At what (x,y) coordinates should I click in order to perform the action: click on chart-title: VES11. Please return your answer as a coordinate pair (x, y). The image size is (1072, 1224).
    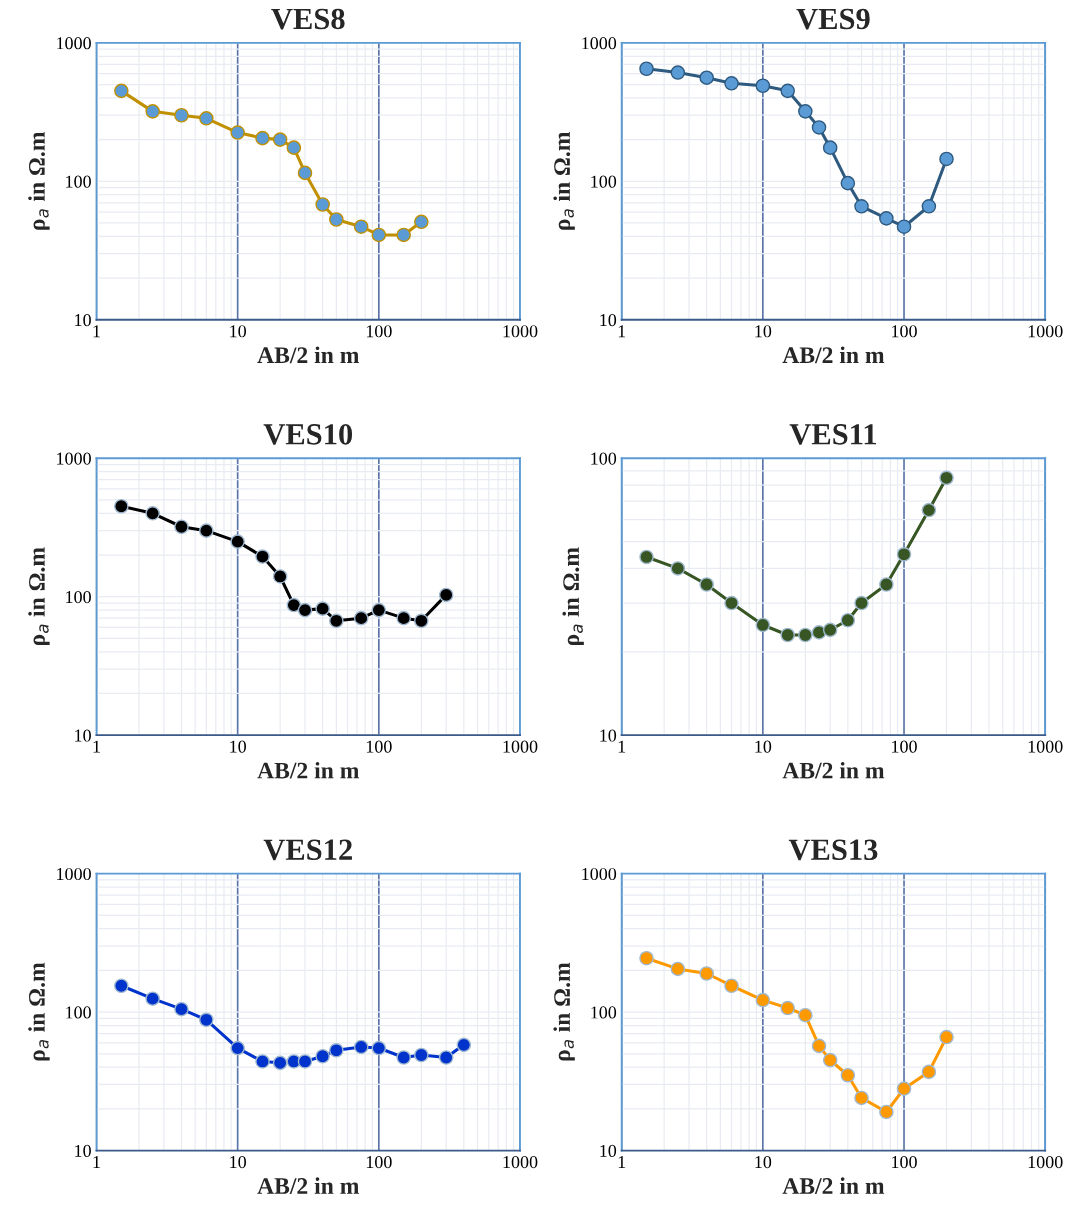
    Looking at the image, I should click on (833, 434).